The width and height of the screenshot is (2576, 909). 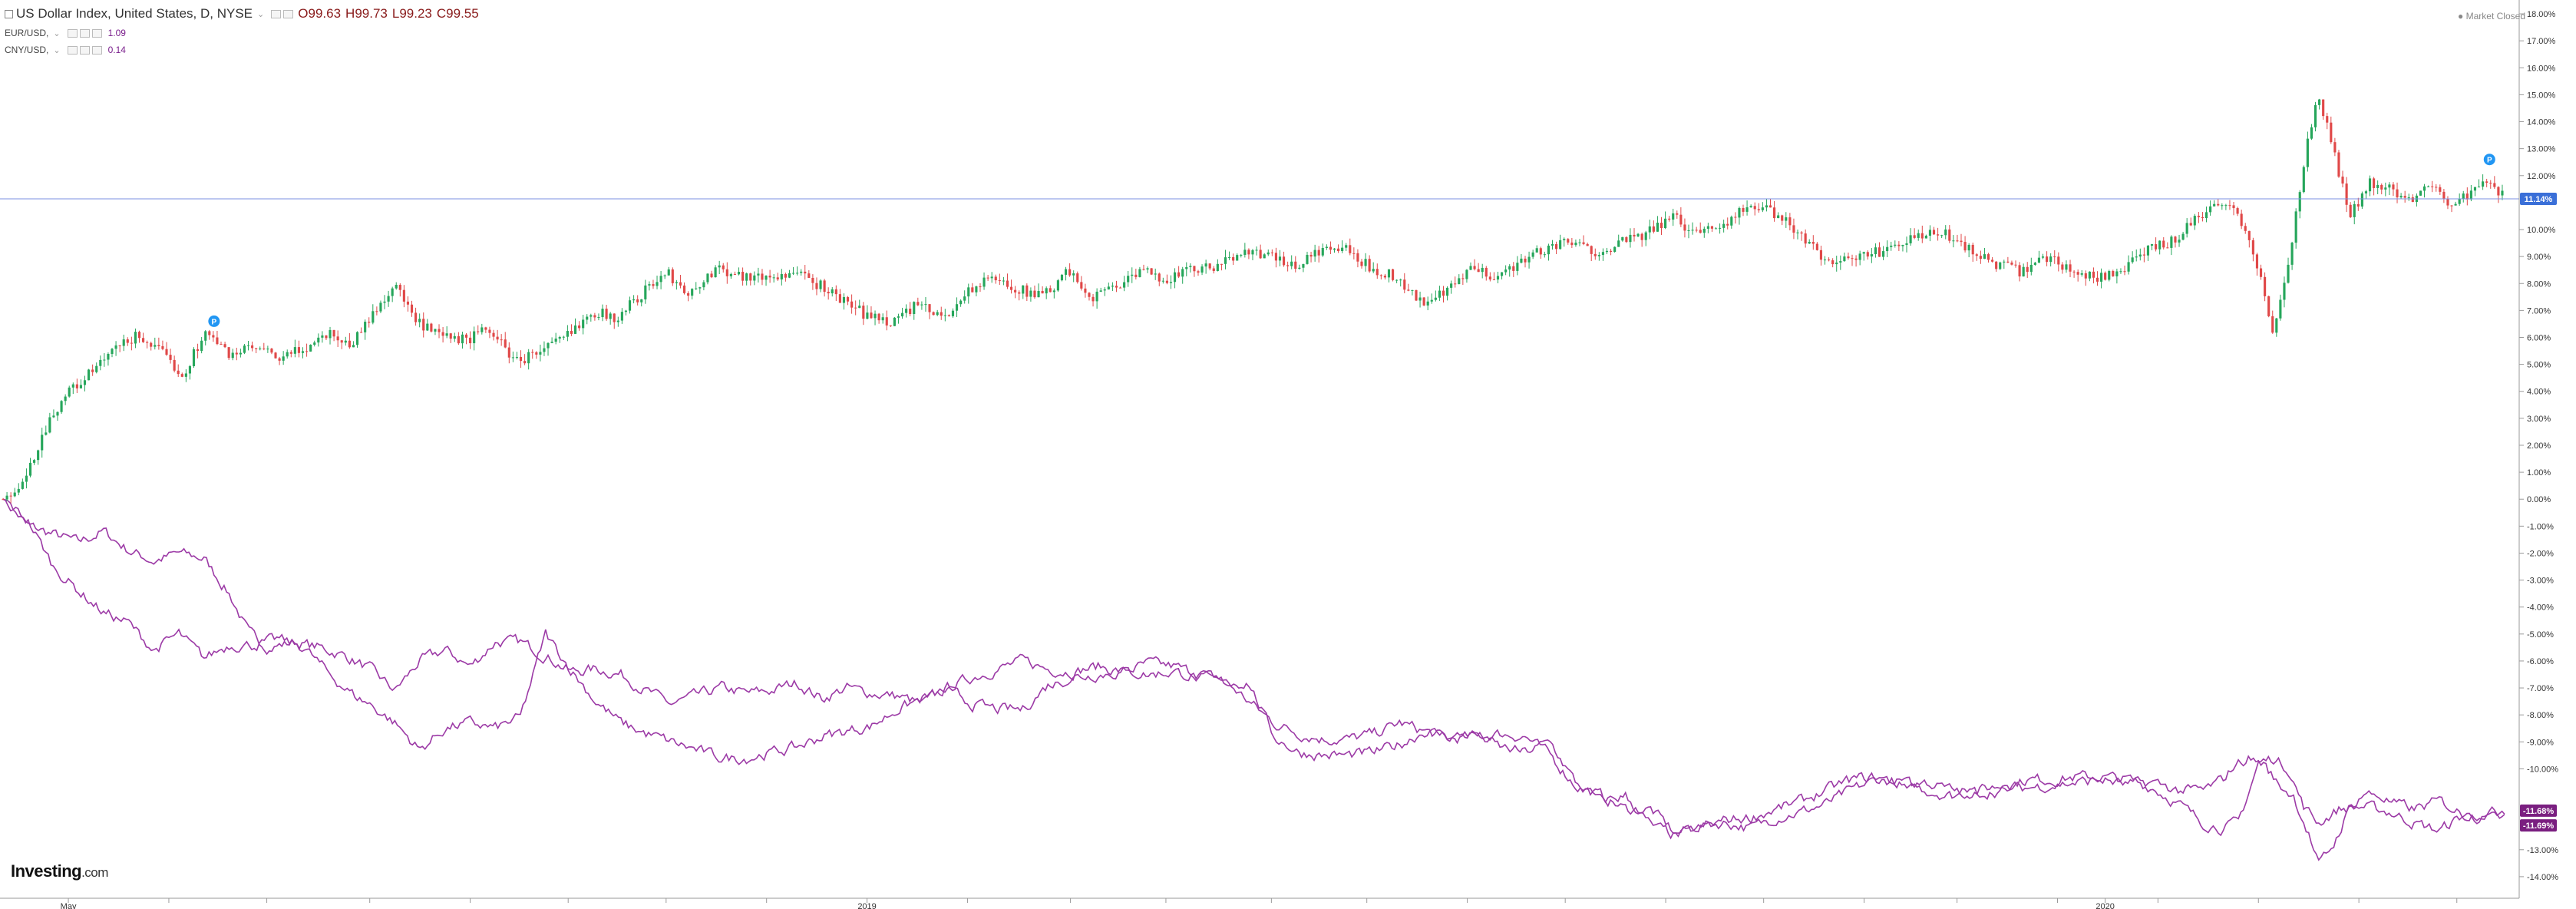 I want to click on y-tick-label: 4.00%, so click(x=2539, y=392).